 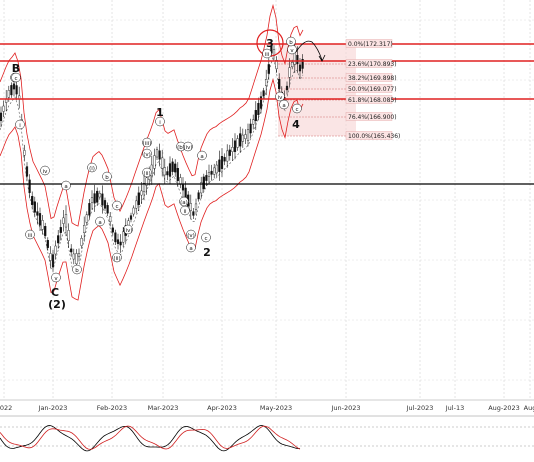 I want to click on wave-label-minor: (iii), so click(x=147, y=142).